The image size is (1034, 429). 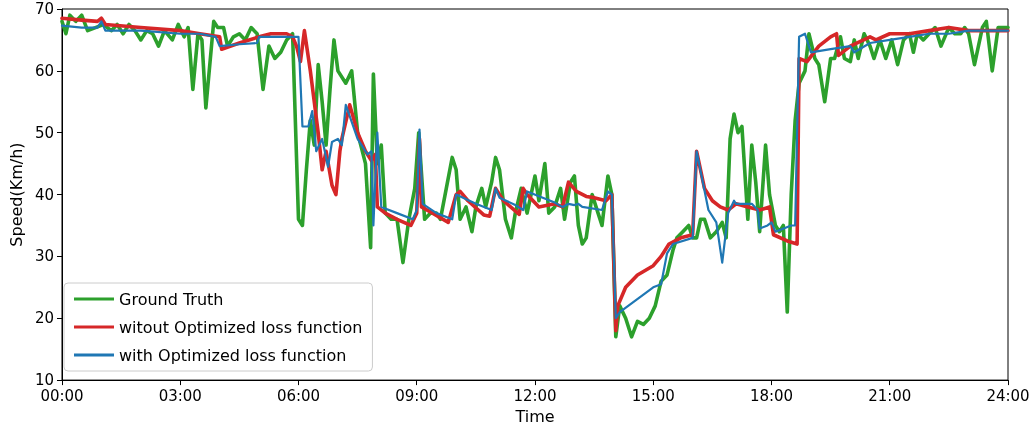 What do you see at coordinates (890, 395) in the screenshot?
I see `x-tick-label: 21:00` at bounding box center [890, 395].